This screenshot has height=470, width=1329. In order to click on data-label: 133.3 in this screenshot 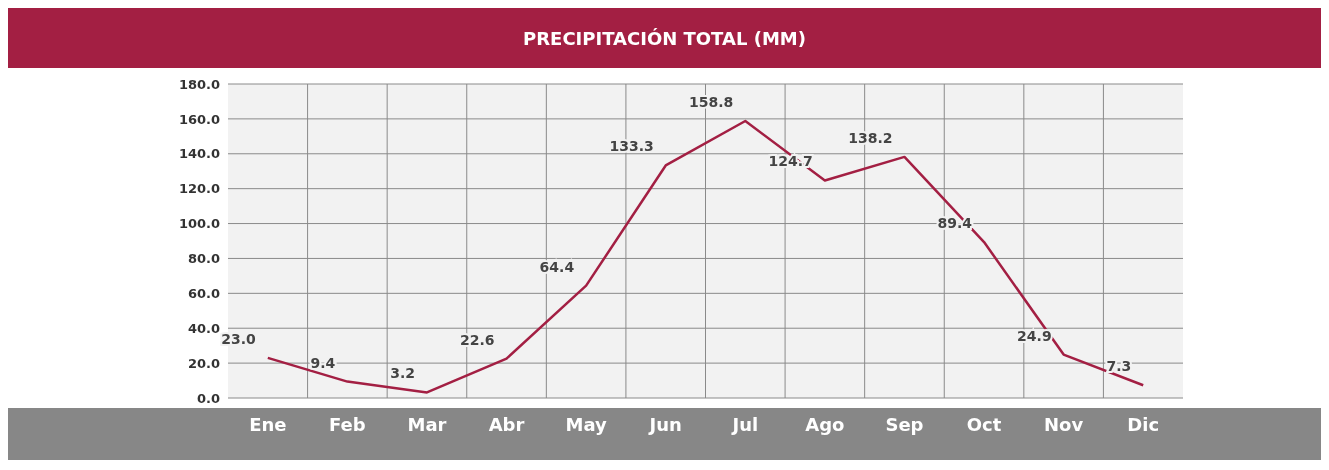, I will do `click(631, 146)`.